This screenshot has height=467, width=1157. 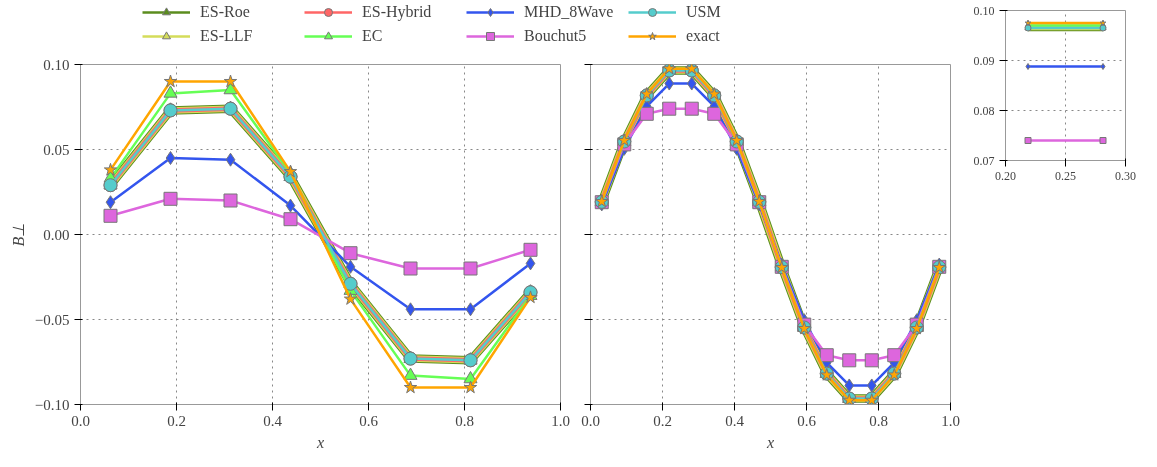 What do you see at coordinates (703, 36) in the screenshot?
I see `legend-label: exact` at bounding box center [703, 36].